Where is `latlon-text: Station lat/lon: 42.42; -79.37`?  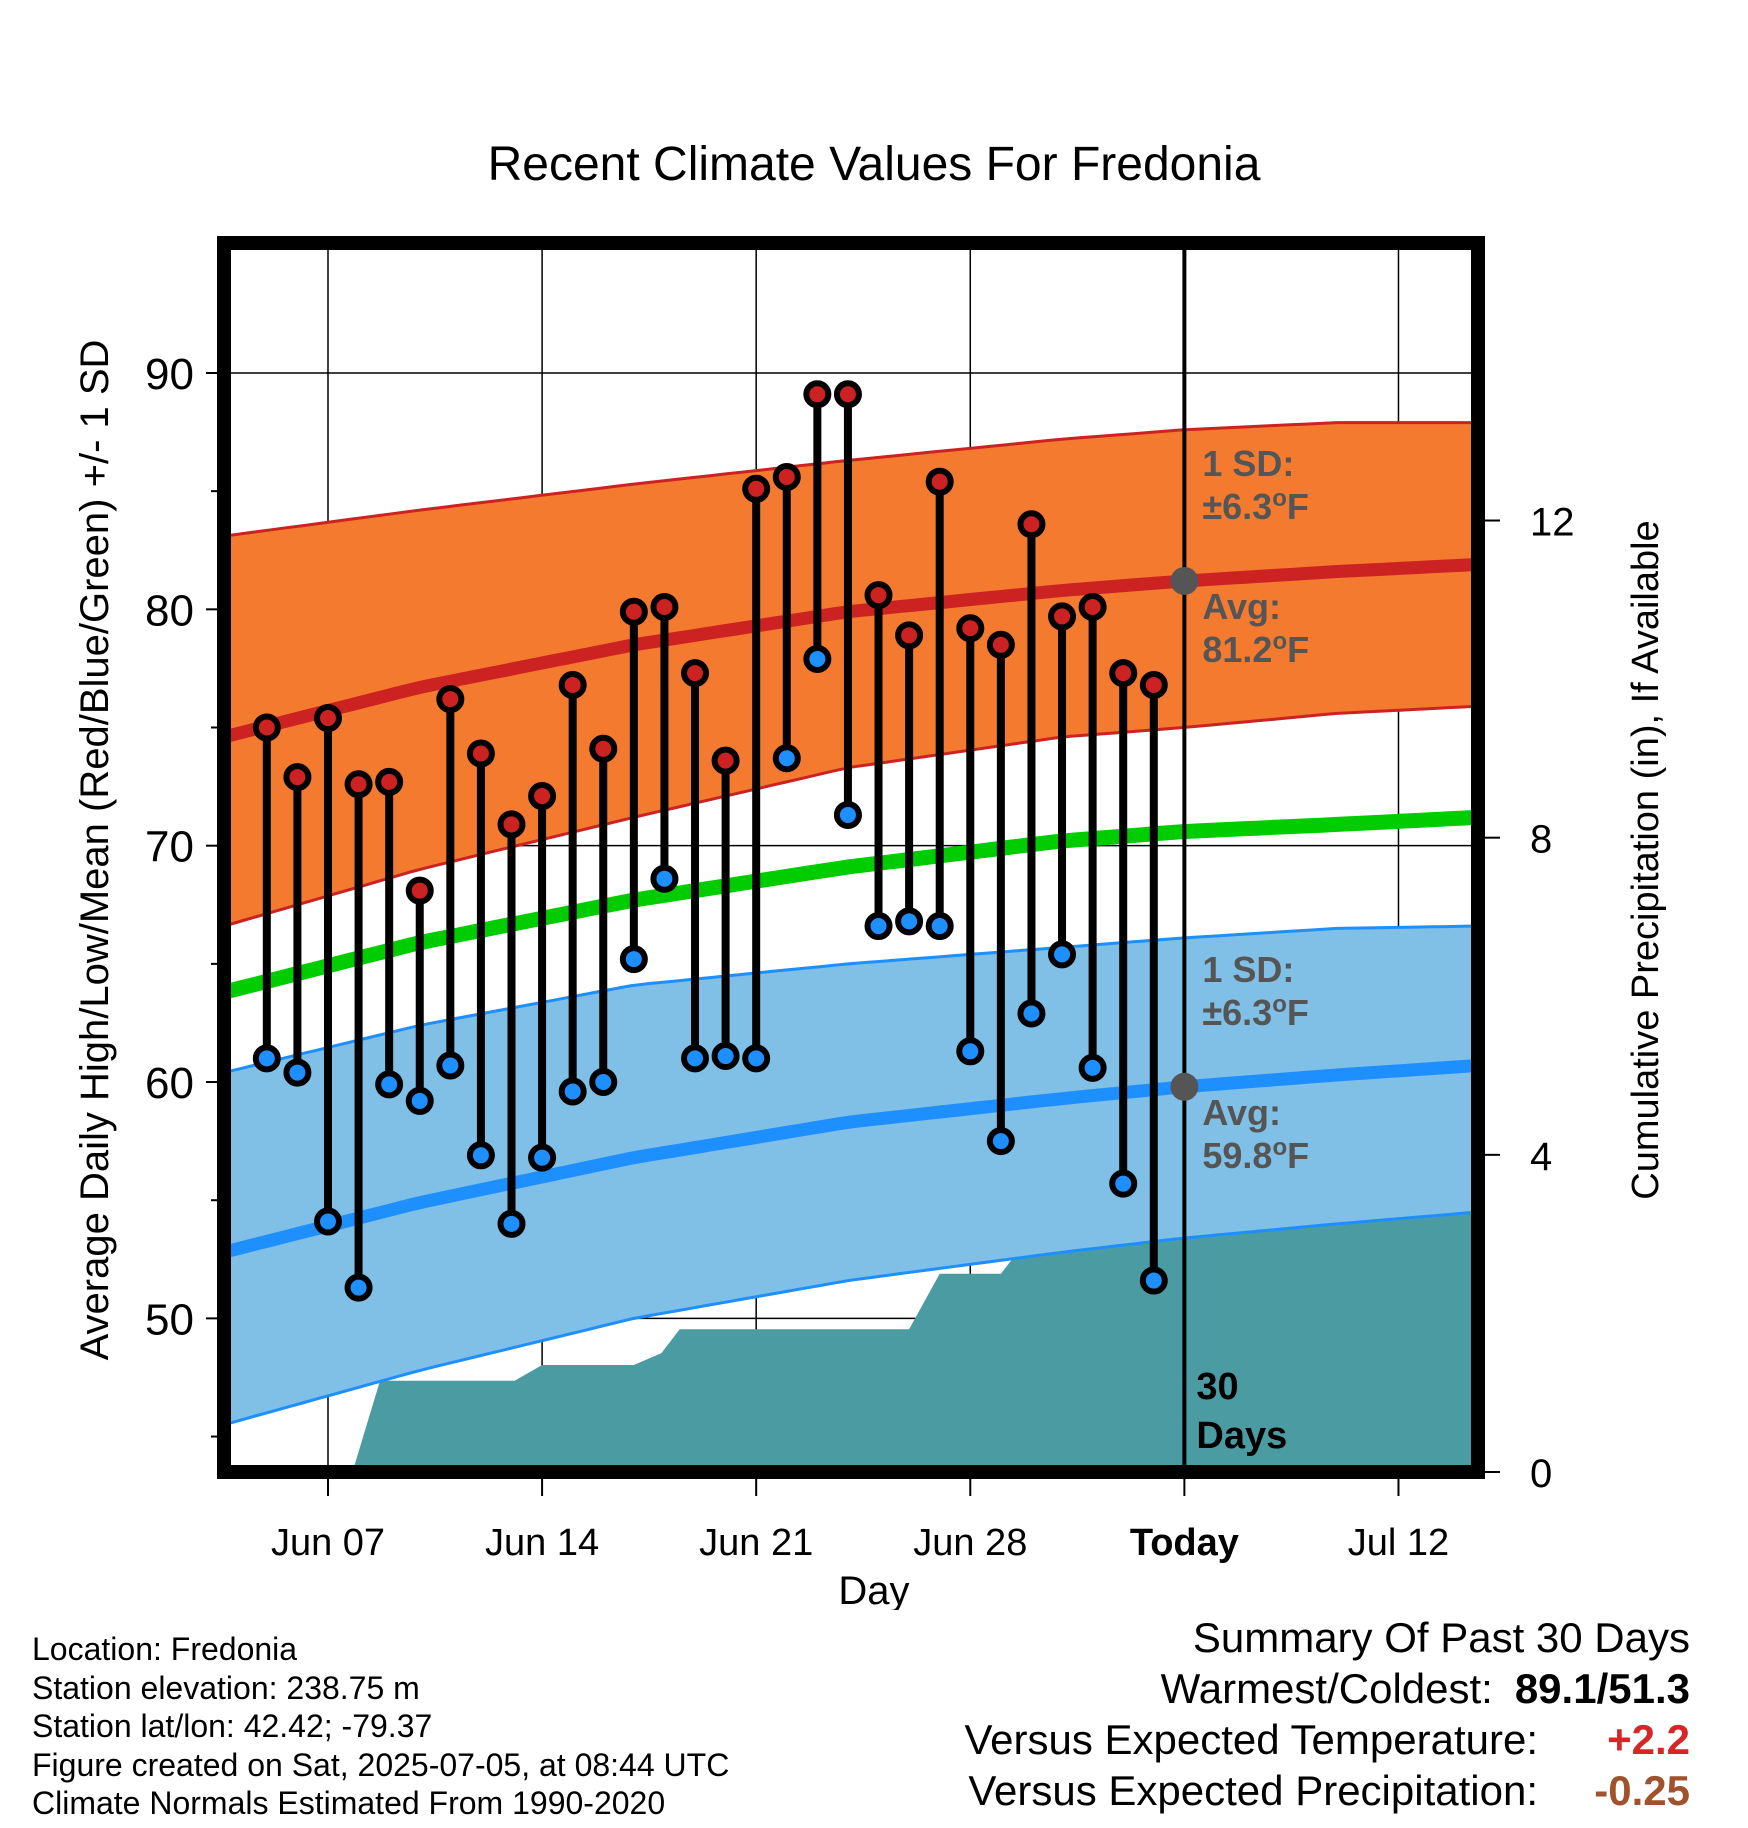 latlon-text: Station lat/lon: 42.42; -79.37 is located at coordinates (232, 1726).